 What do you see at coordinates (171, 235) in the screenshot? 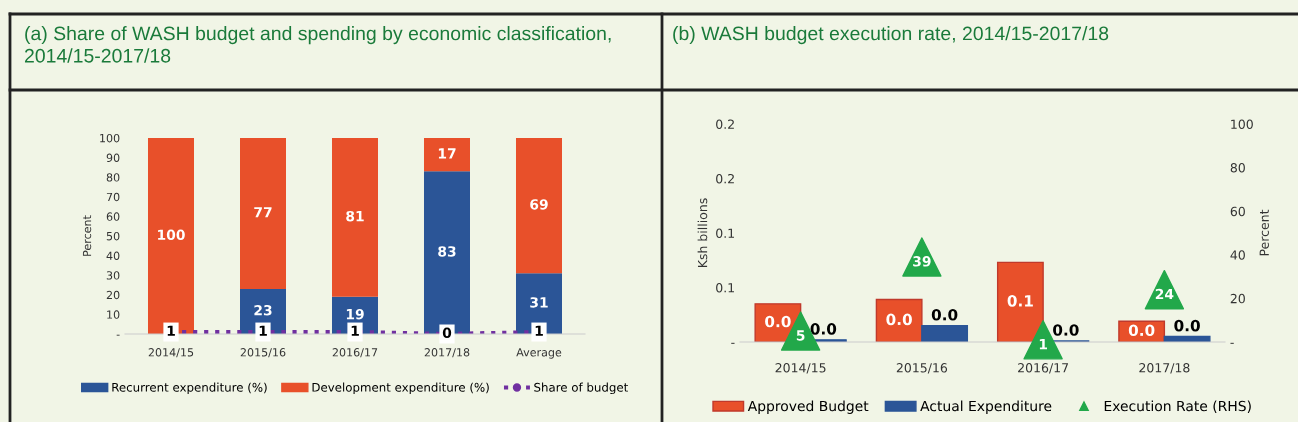
I see `data-label: 100` at bounding box center [171, 235].